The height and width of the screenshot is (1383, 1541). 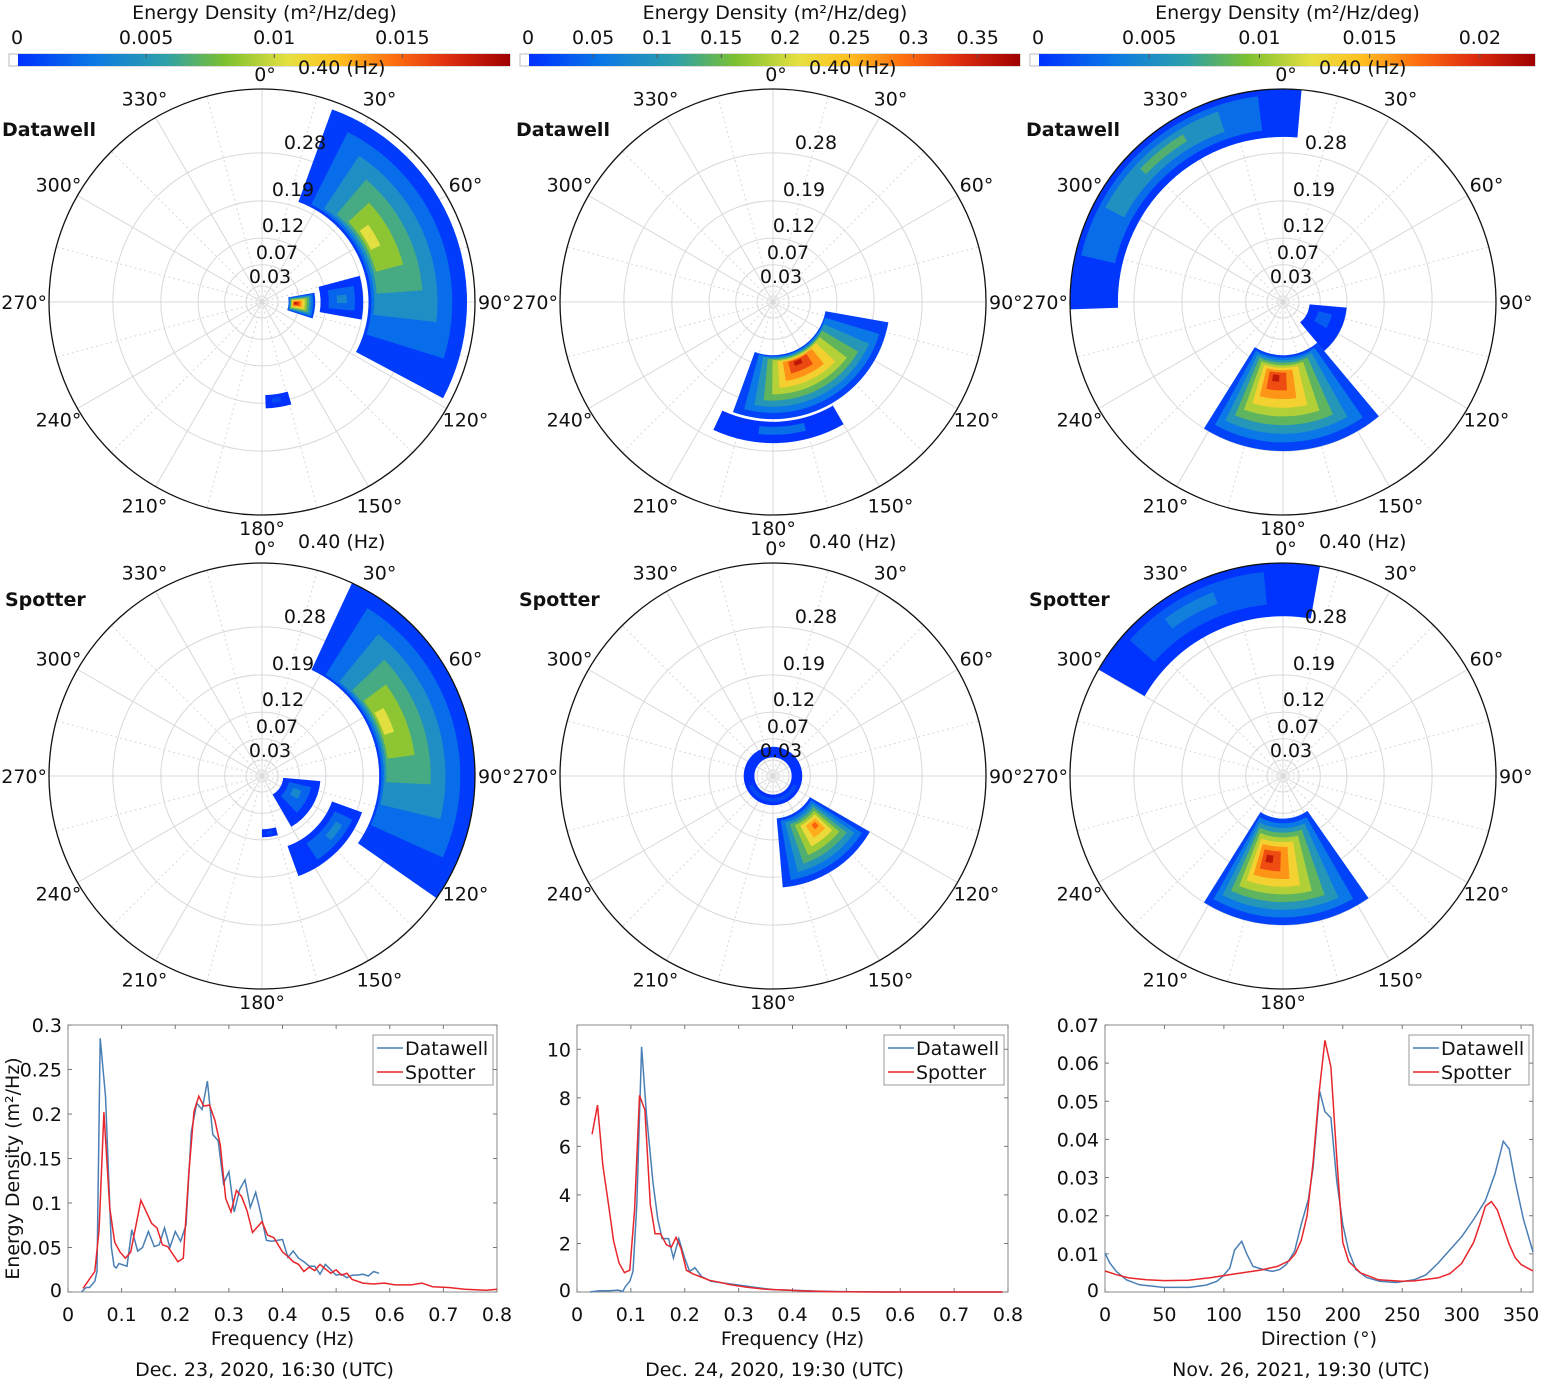 What do you see at coordinates (1078, 1140) in the screenshot?
I see `y-tick-label: 0.04` at bounding box center [1078, 1140].